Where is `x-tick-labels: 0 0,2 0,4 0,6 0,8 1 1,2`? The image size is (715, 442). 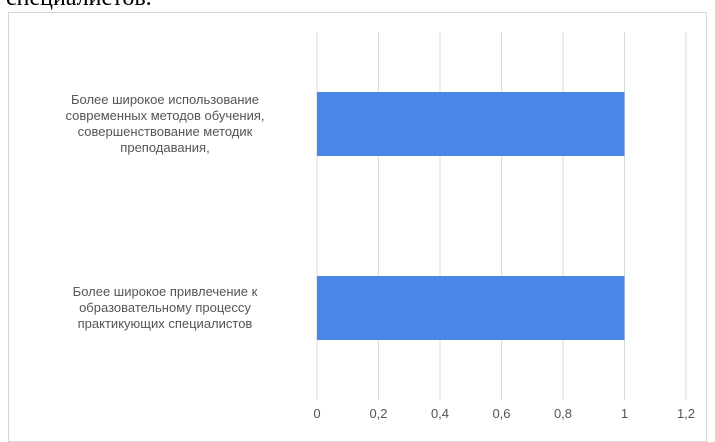
x-tick-labels: 0 0,2 0,4 0,6 0,8 1 1,2 is located at coordinates (504, 413).